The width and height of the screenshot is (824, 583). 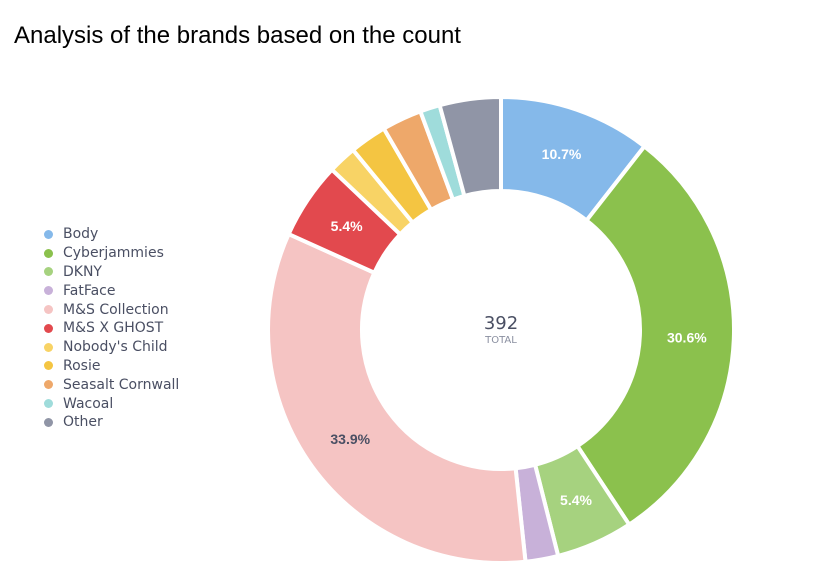 What do you see at coordinates (82, 365) in the screenshot?
I see `legend-label: Rosie` at bounding box center [82, 365].